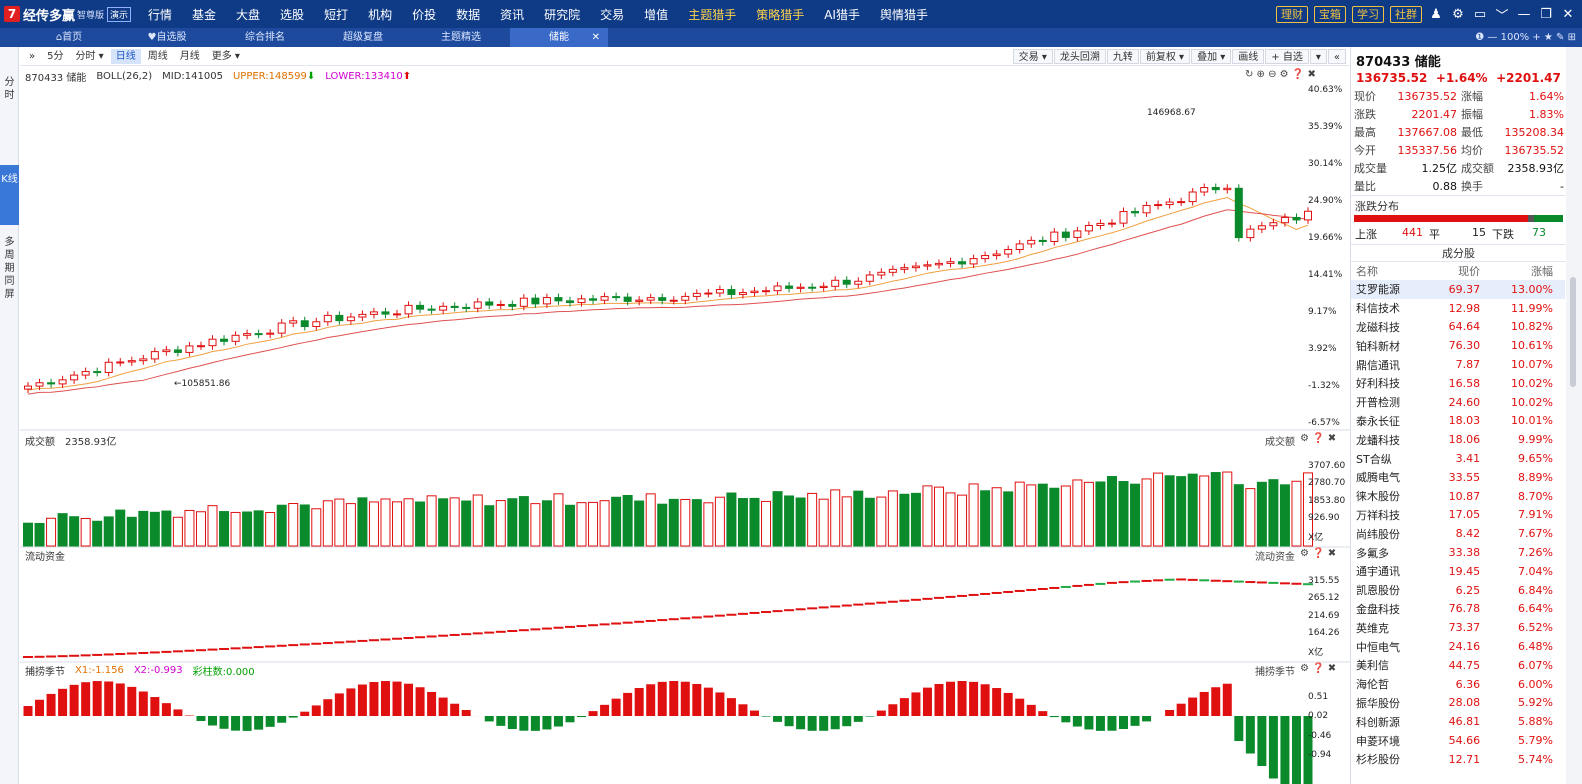  I want to click on nav-item-7: 数据, so click(468, 14).